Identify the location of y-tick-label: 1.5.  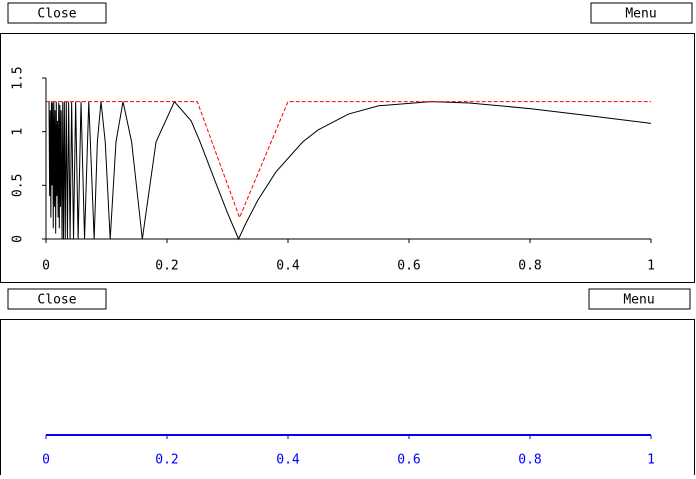
(18, 77).